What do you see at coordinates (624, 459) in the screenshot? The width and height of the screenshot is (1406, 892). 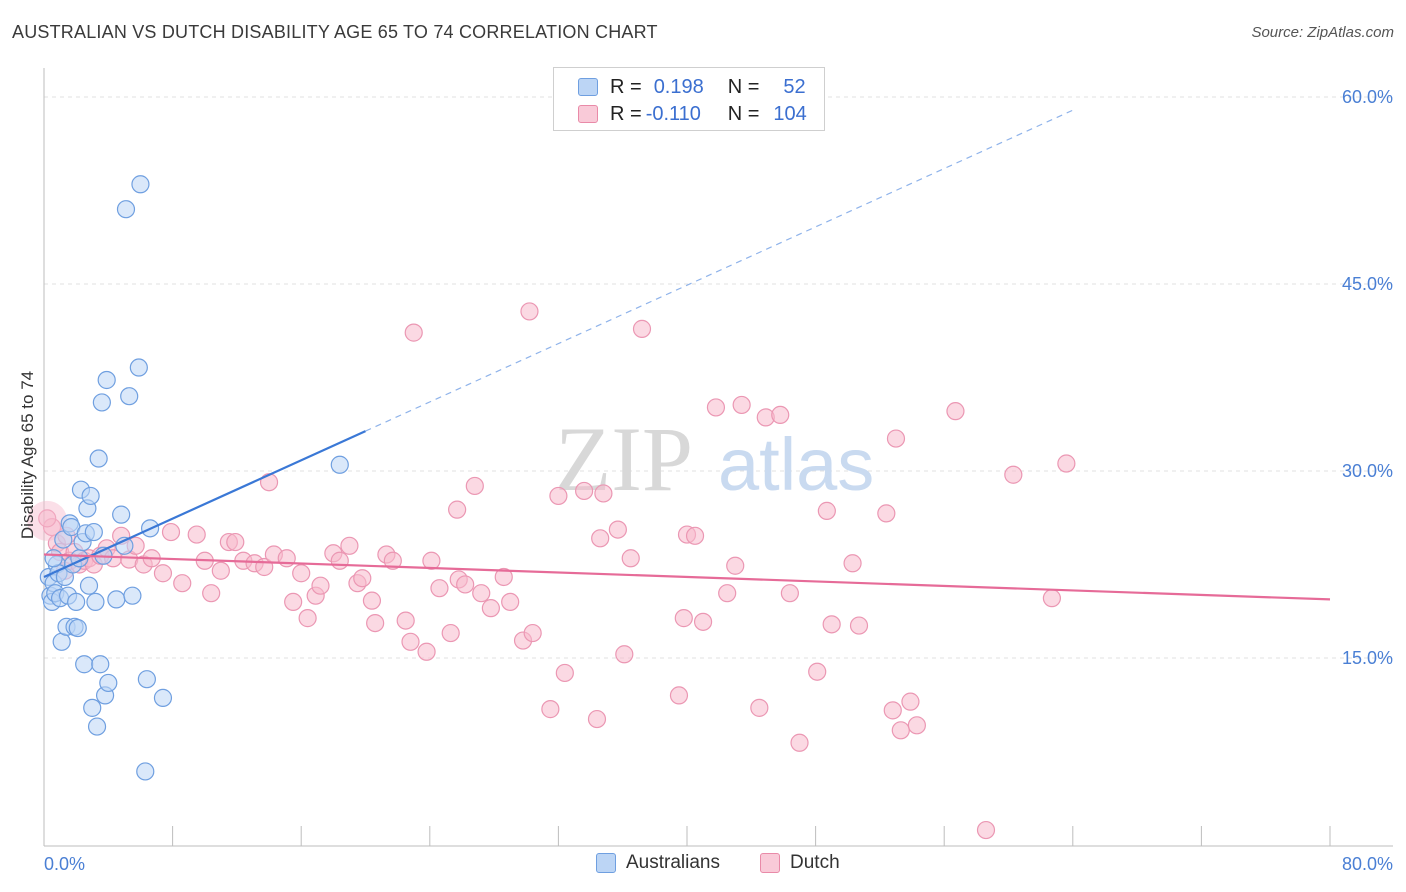 I see `watermark-zip: ZIP` at bounding box center [624, 459].